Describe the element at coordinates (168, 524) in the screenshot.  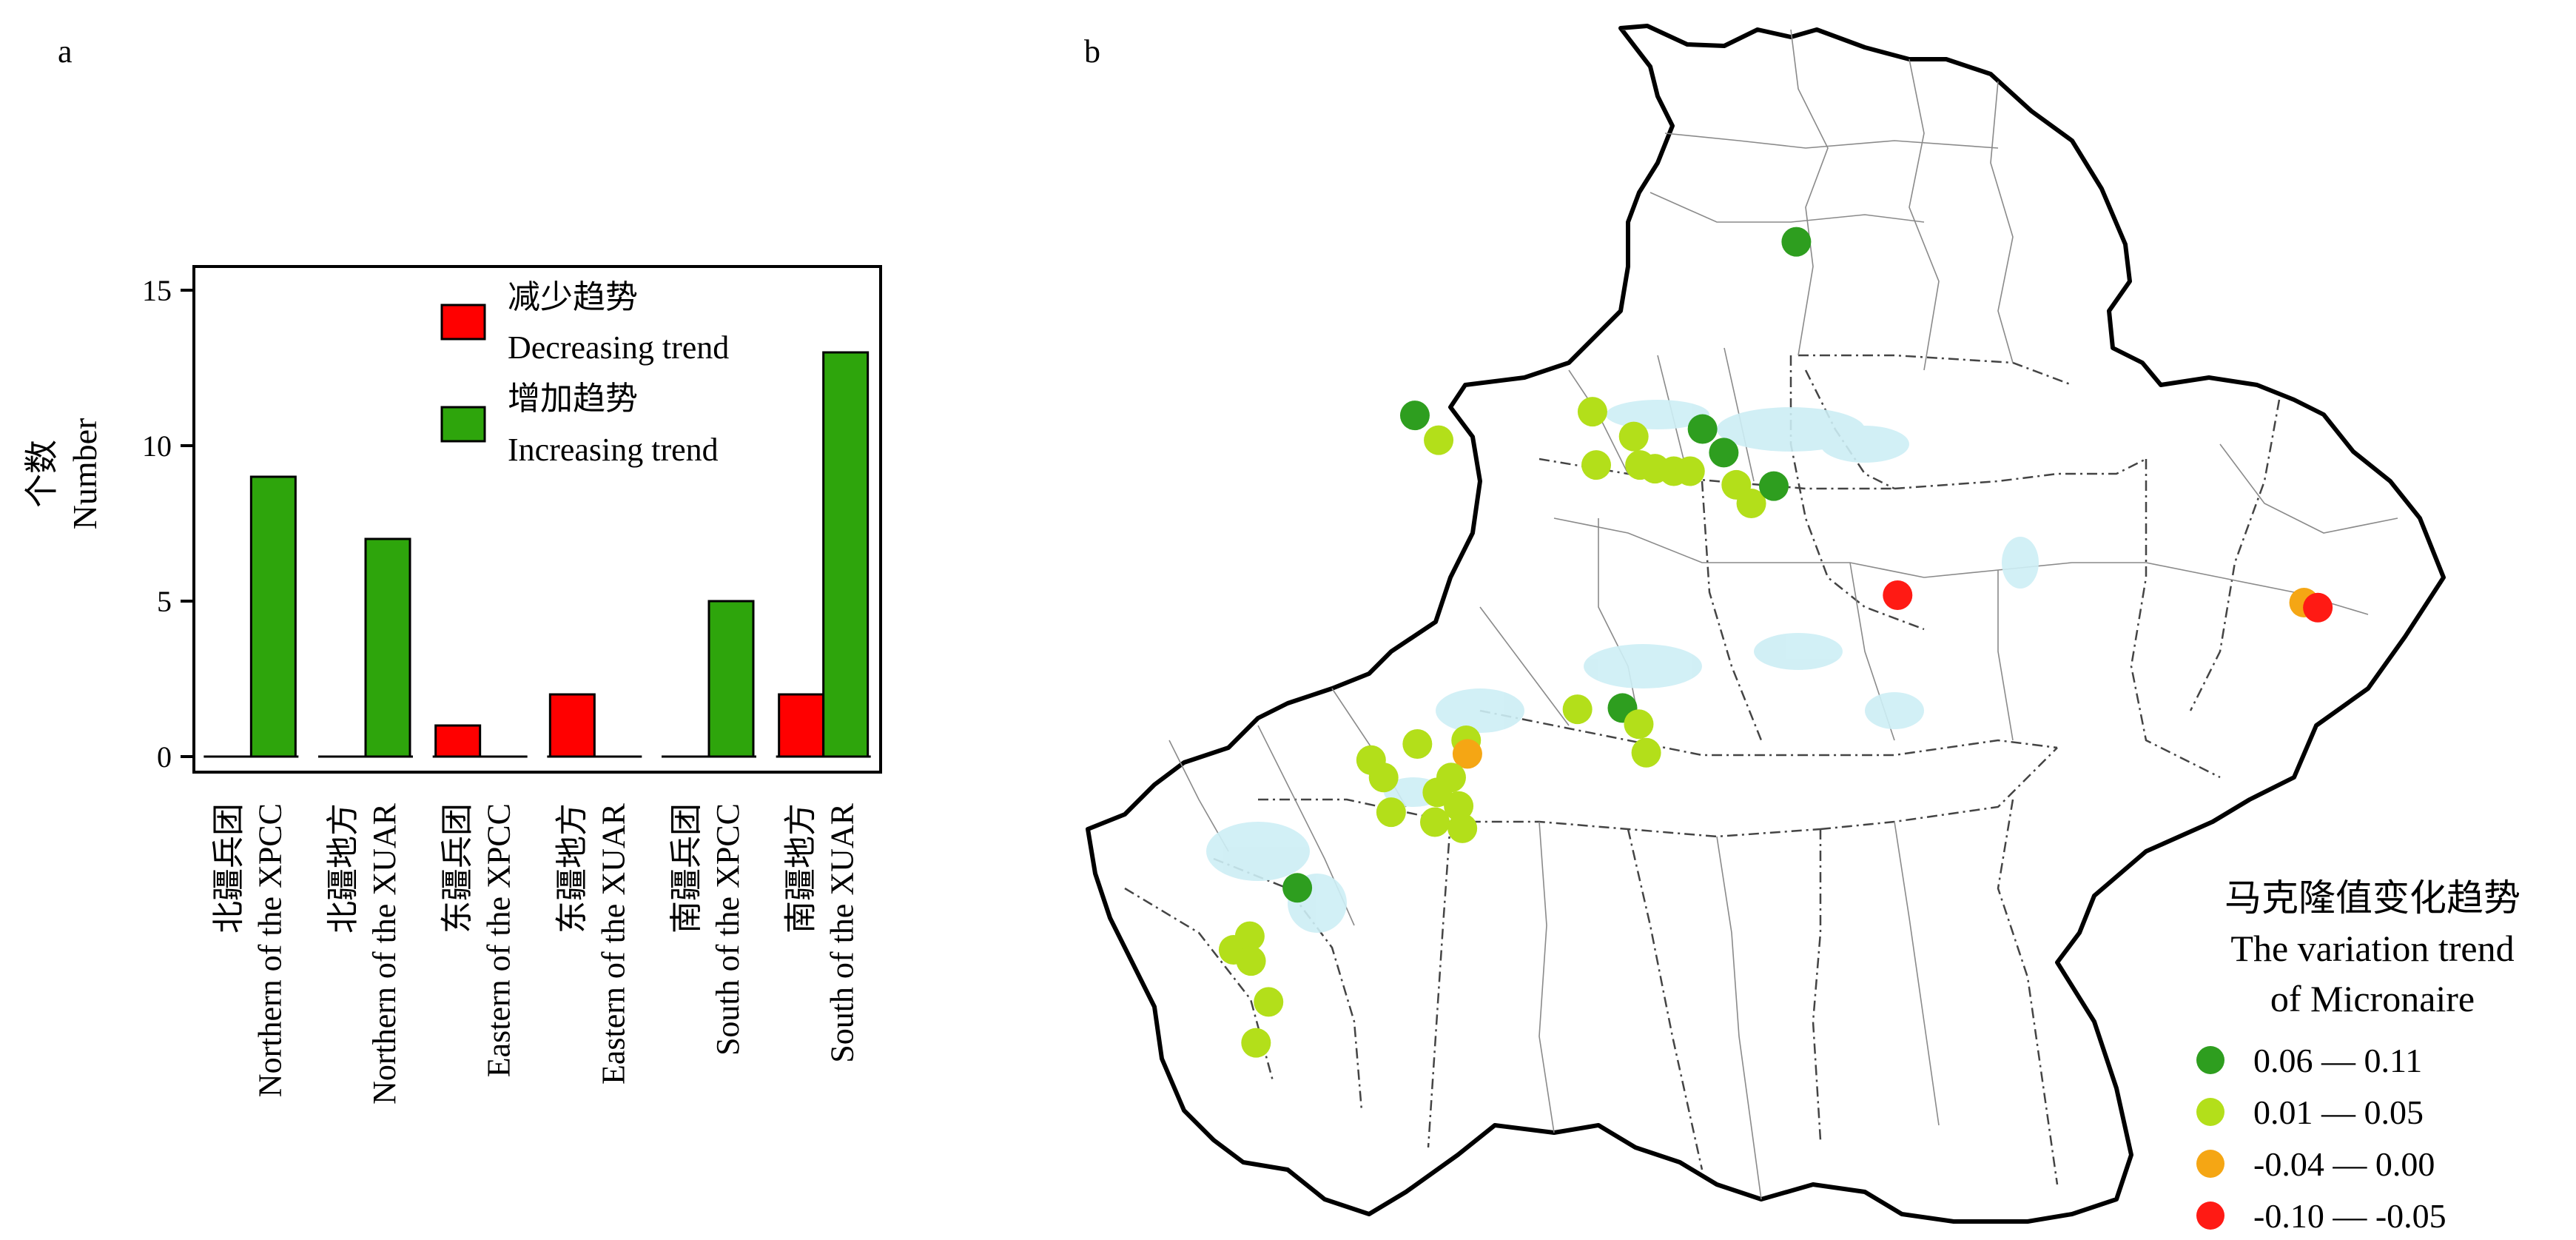
I see `y-ticks: 0 5 10 15` at that location.